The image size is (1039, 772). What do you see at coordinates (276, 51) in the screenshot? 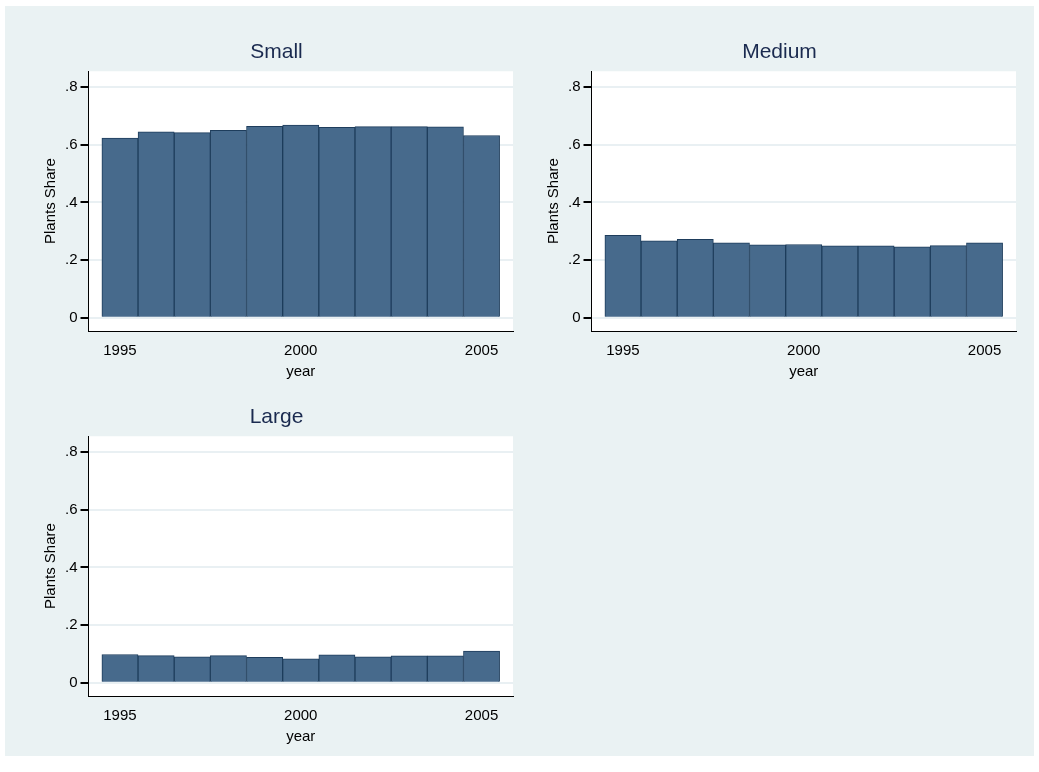
I see `chart-title: Small` at bounding box center [276, 51].